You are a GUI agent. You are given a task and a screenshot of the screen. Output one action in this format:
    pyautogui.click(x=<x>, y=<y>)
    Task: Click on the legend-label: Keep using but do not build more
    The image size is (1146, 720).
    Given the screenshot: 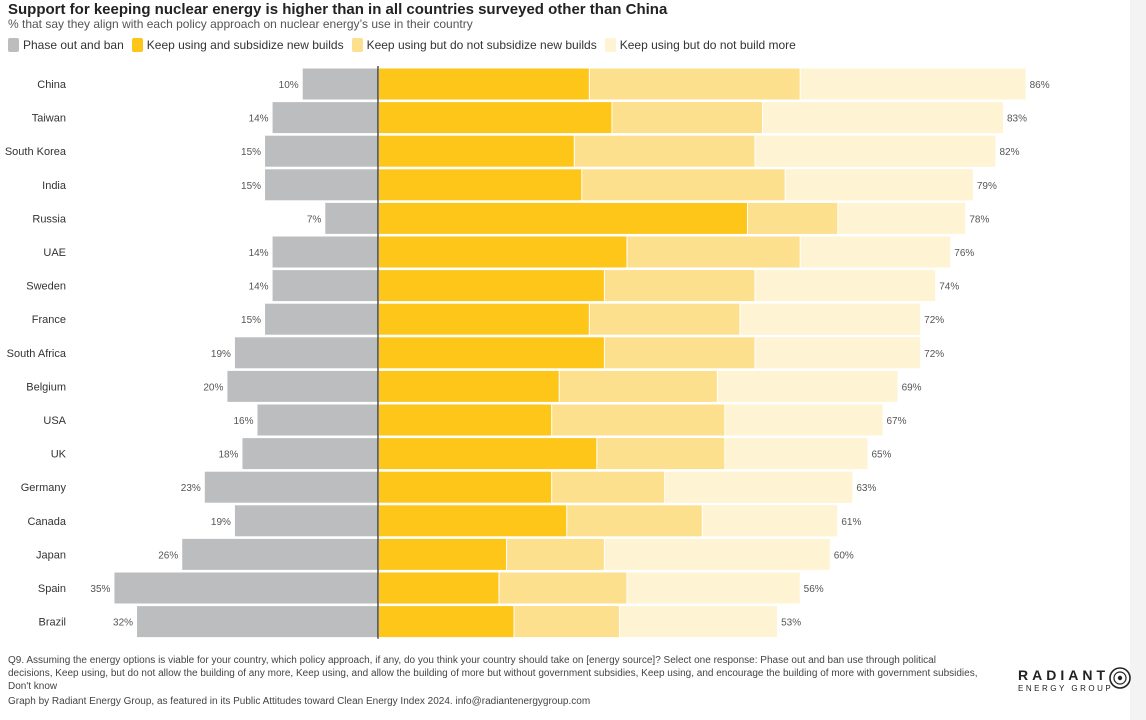 What is the action you would take?
    pyautogui.click(x=707, y=45)
    